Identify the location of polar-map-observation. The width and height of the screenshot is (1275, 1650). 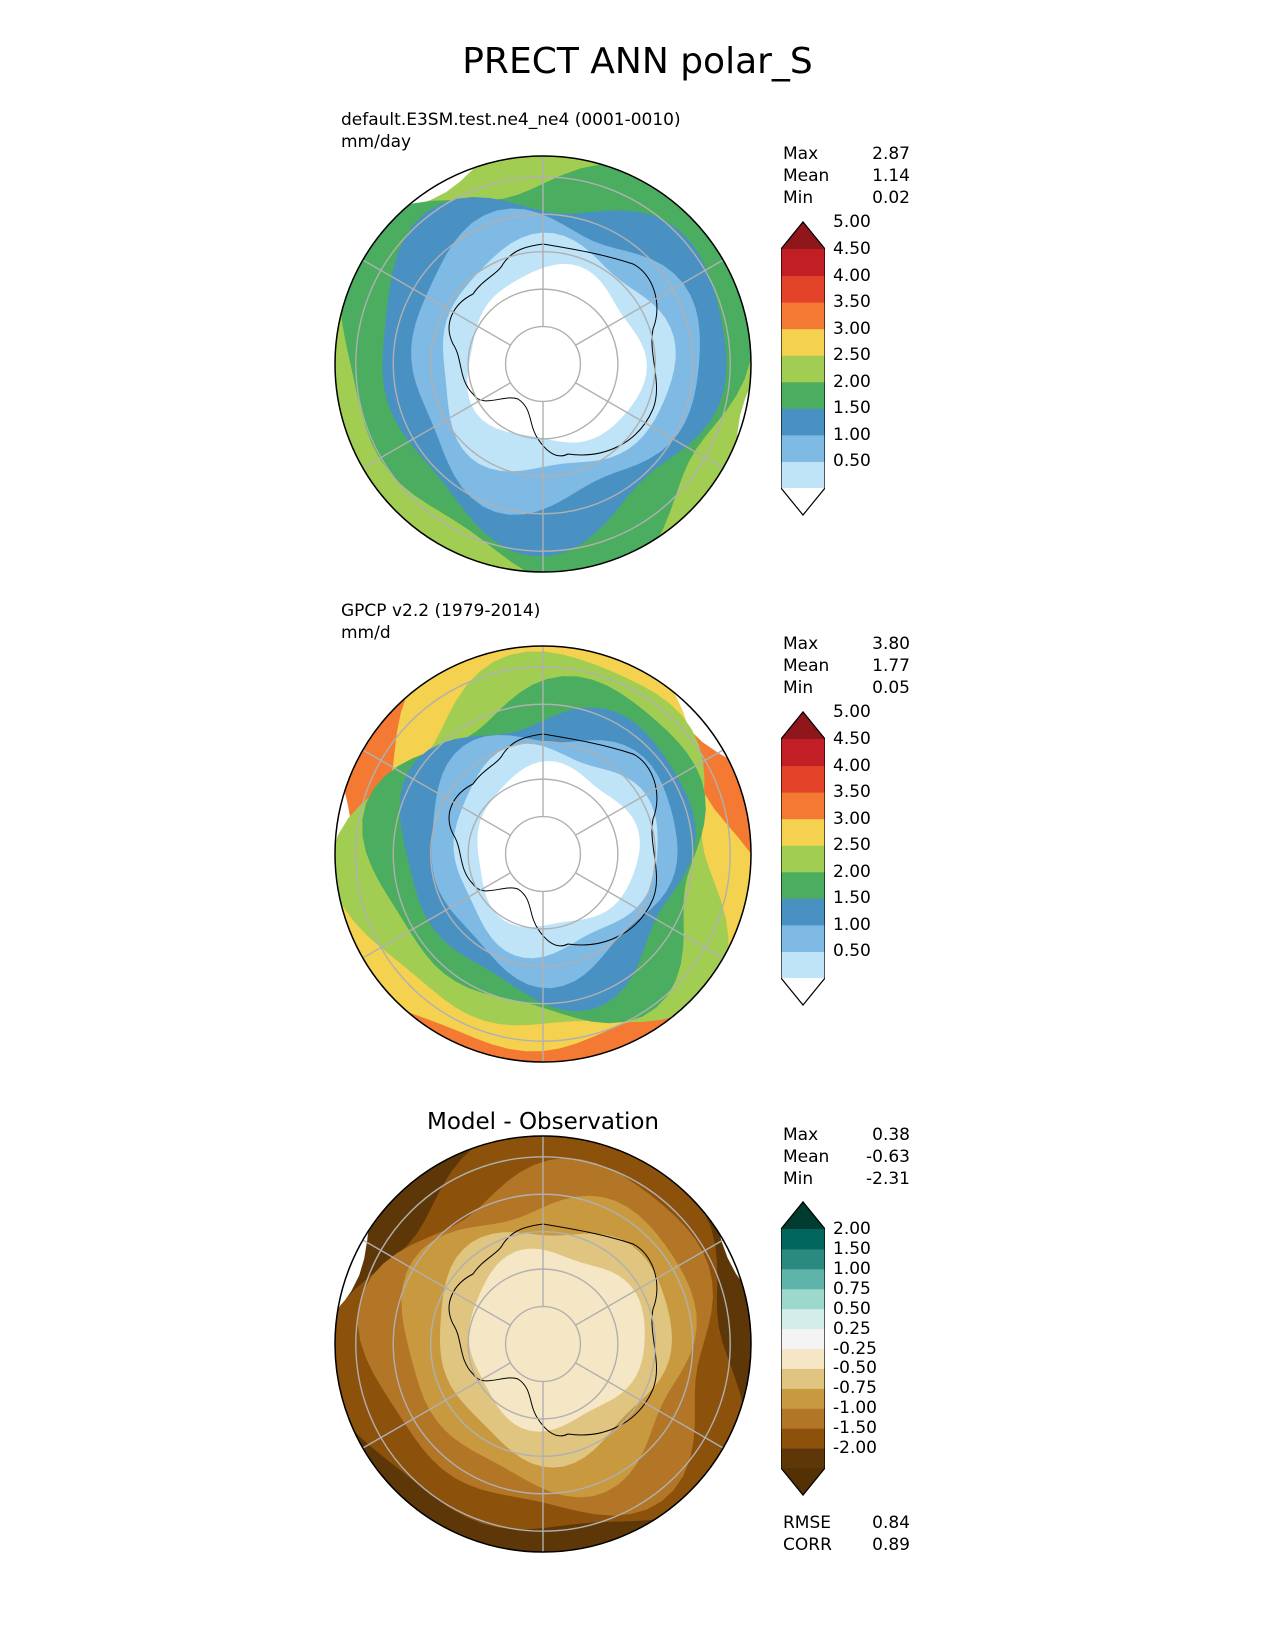
(543, 854).